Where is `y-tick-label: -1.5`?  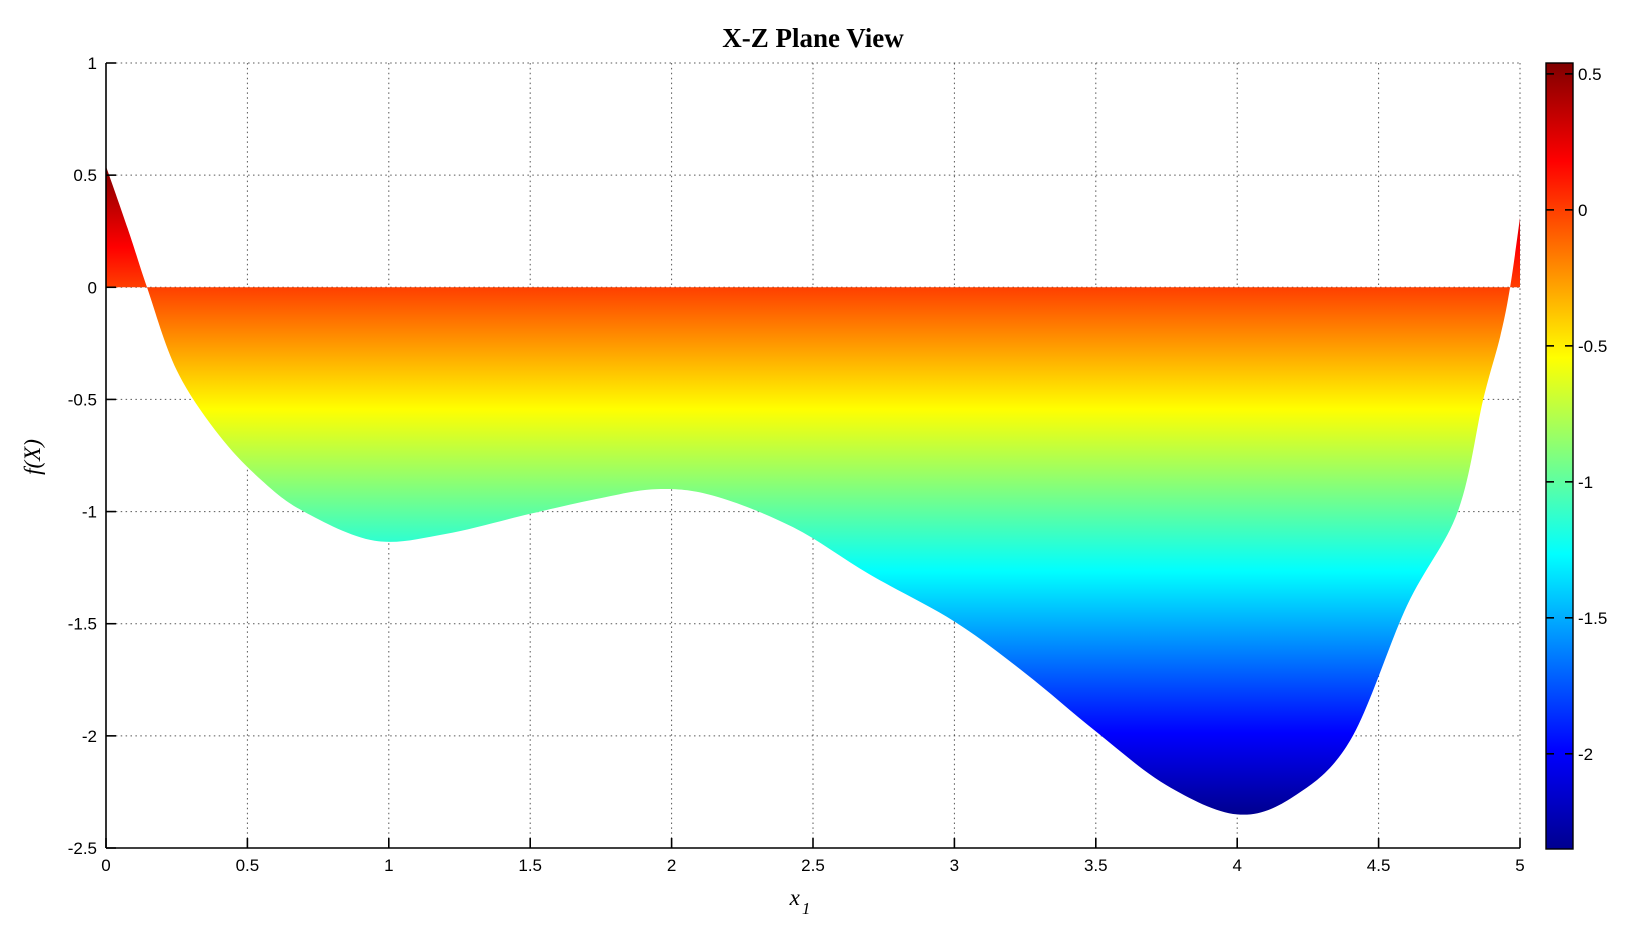
y-tick-label: -1.5 is located at coordinates (82, 624).